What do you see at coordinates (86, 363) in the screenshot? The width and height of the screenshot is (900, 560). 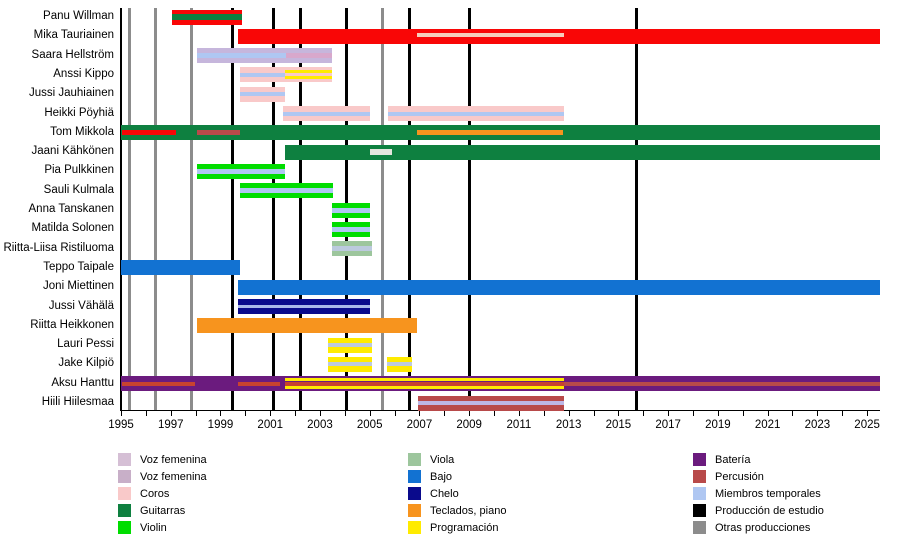 I see `member-label: Jake Kilpiö` at bounding box center [86, 363].